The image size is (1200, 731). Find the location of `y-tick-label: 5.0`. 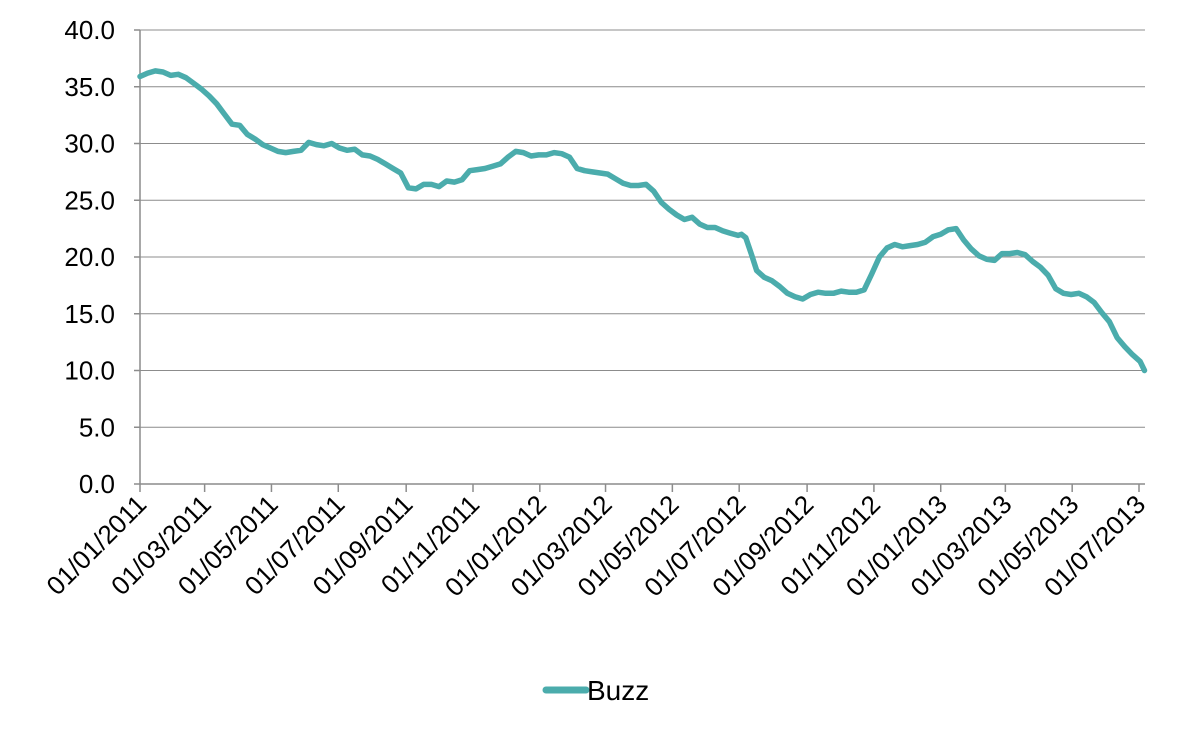

y-tick-label: 5.0 is located at coordinates (97, 427).